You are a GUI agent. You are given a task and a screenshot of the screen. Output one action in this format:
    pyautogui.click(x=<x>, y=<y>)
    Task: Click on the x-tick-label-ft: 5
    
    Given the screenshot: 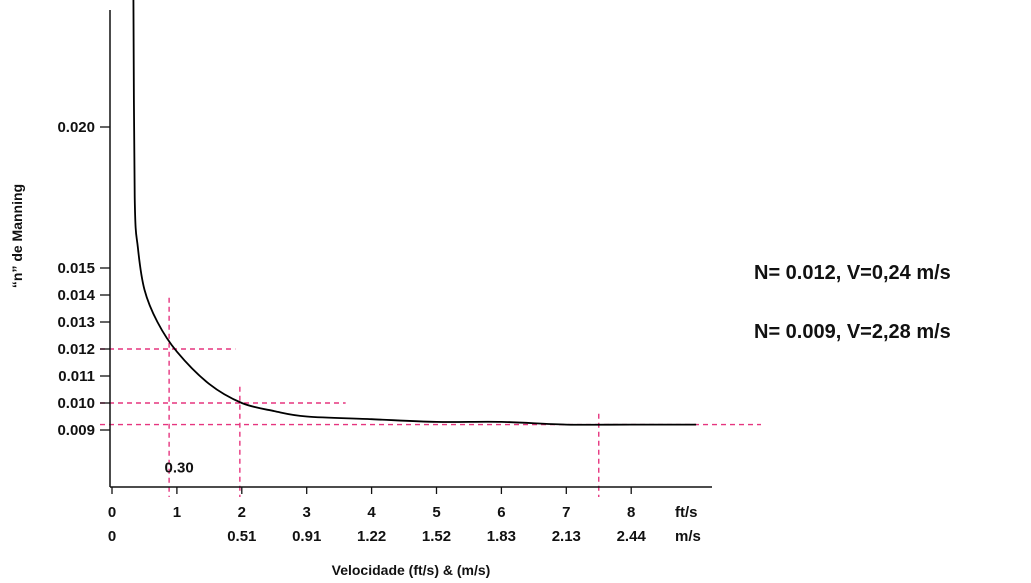 What is the action you would take?
    pyautogui.click(x=436, y=512)
    